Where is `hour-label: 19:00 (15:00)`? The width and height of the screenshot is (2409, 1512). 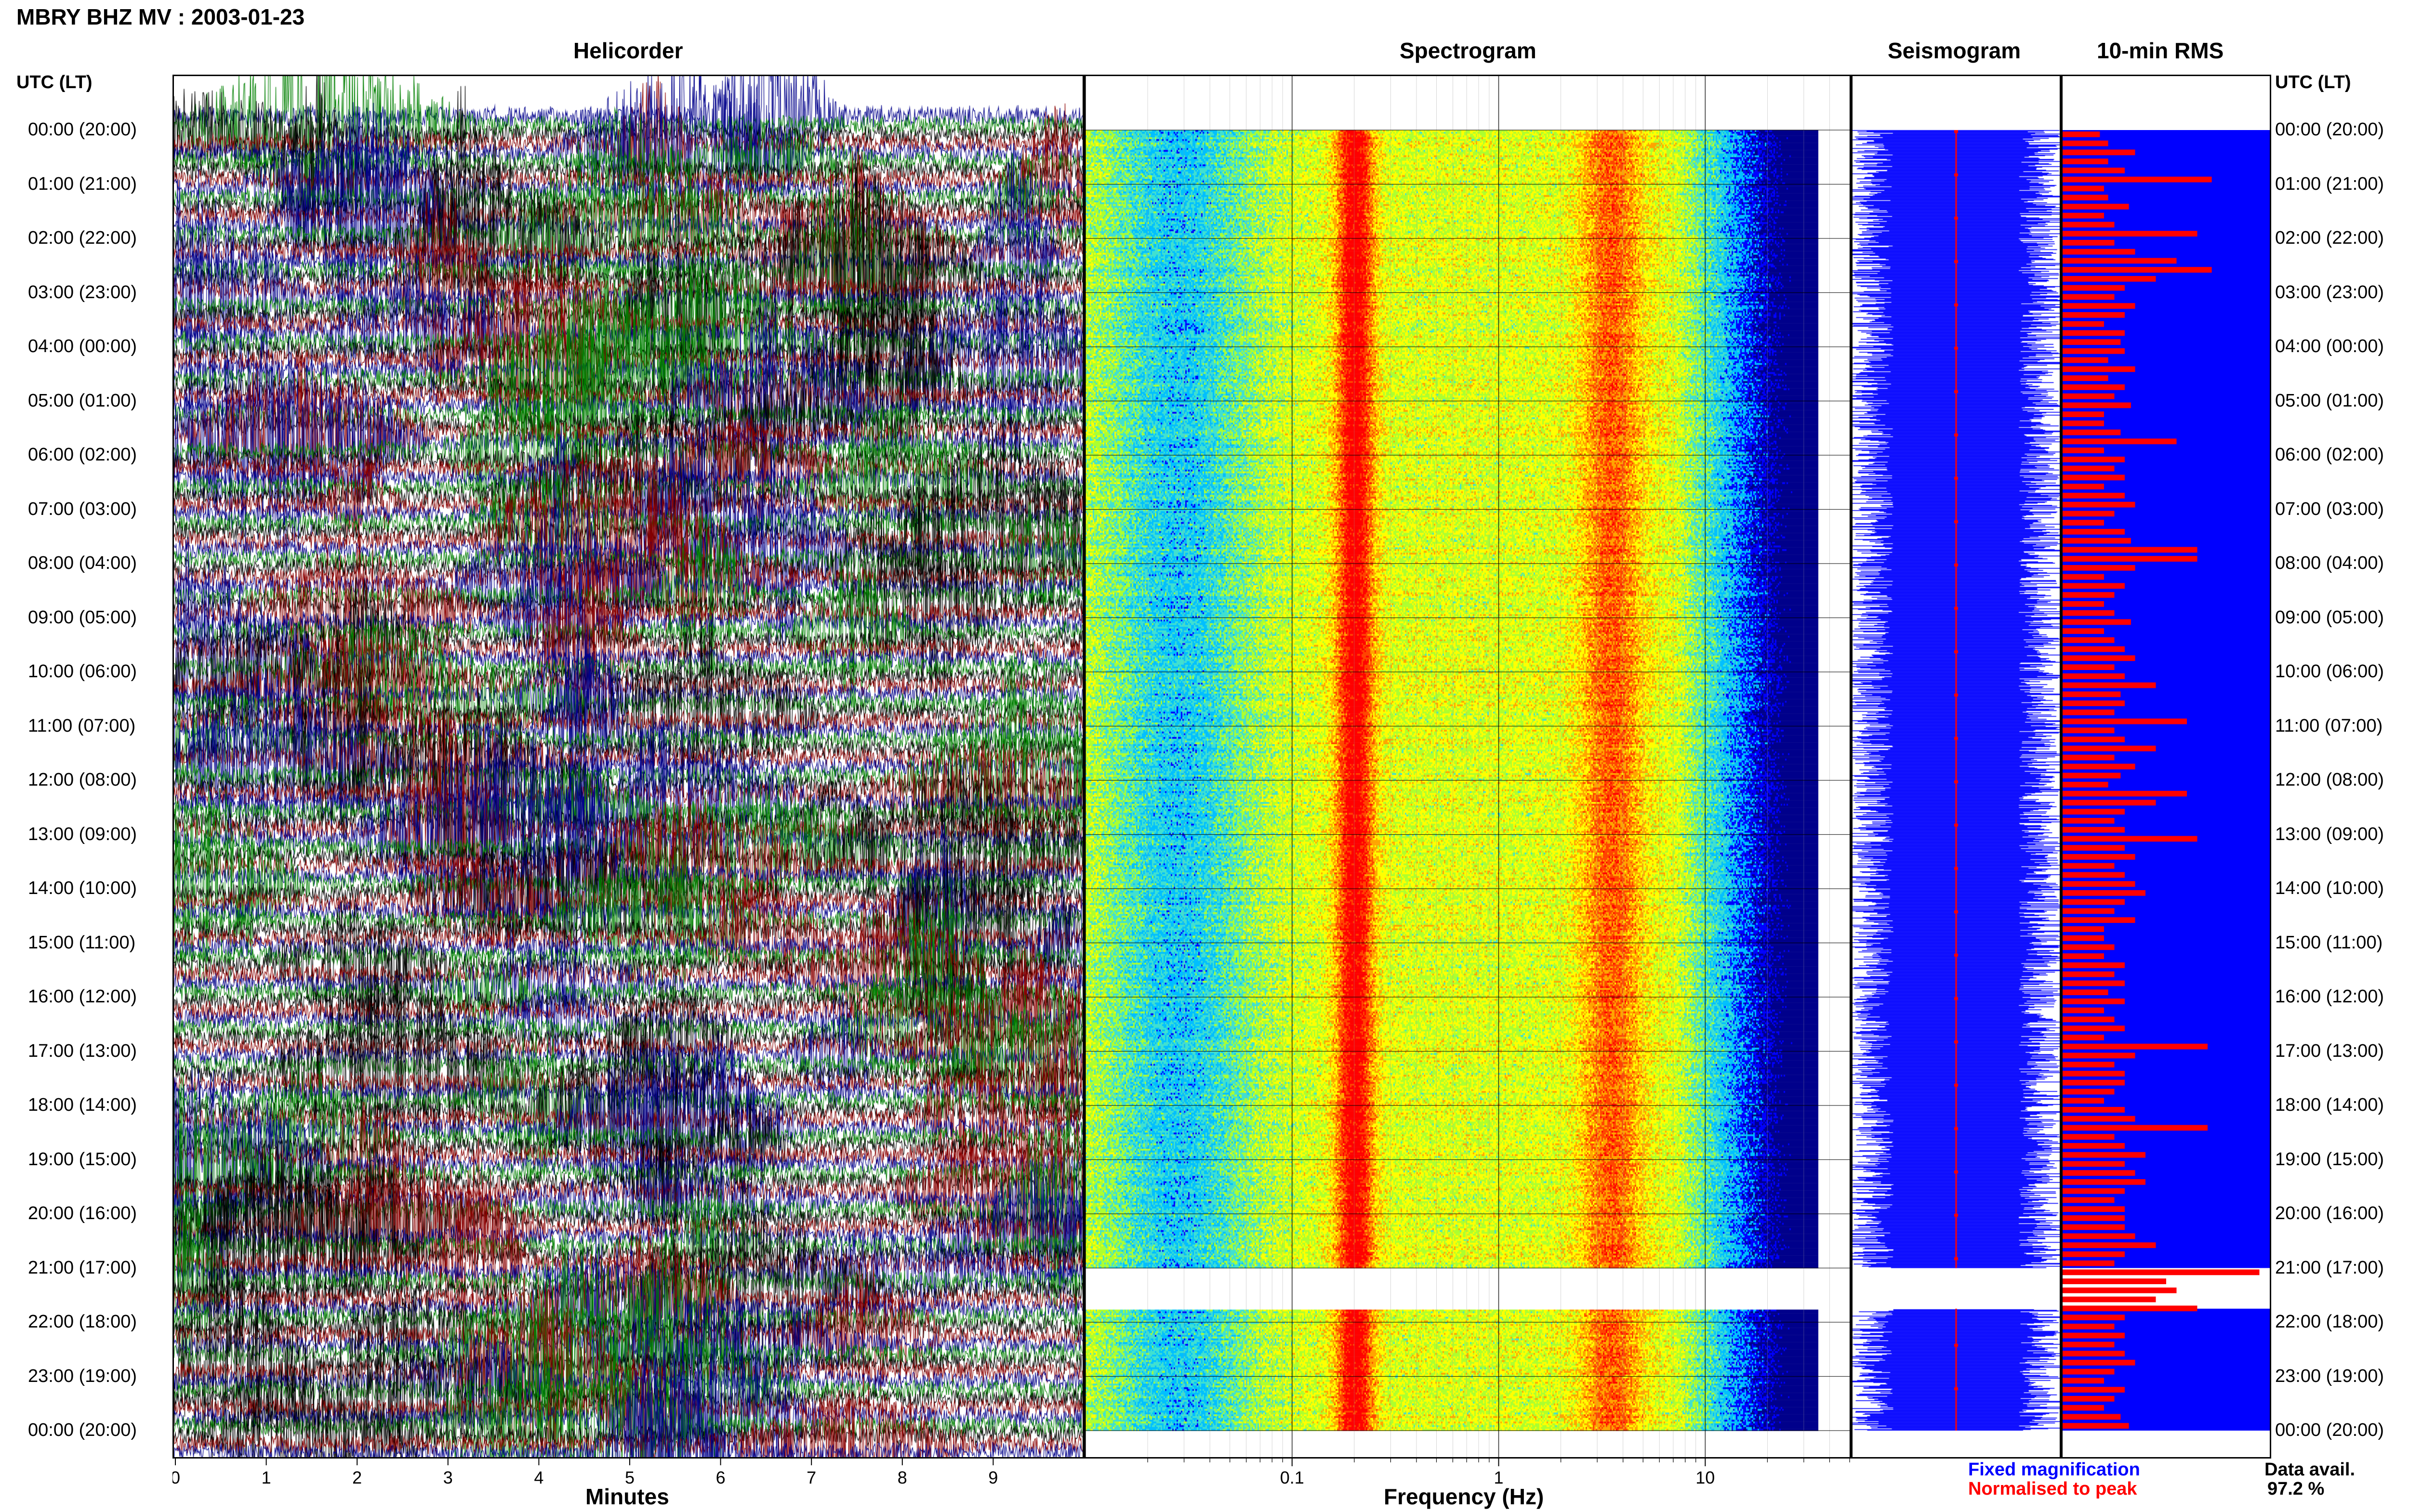 hour-label: 19:00 (15:00) is located at coordinates (82, 1159).